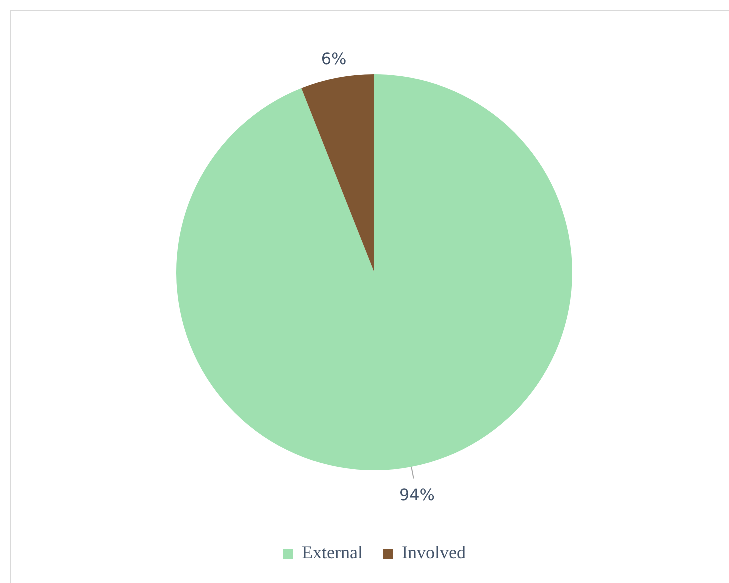  I want to click on data-label: 94%, so click(417, 495).